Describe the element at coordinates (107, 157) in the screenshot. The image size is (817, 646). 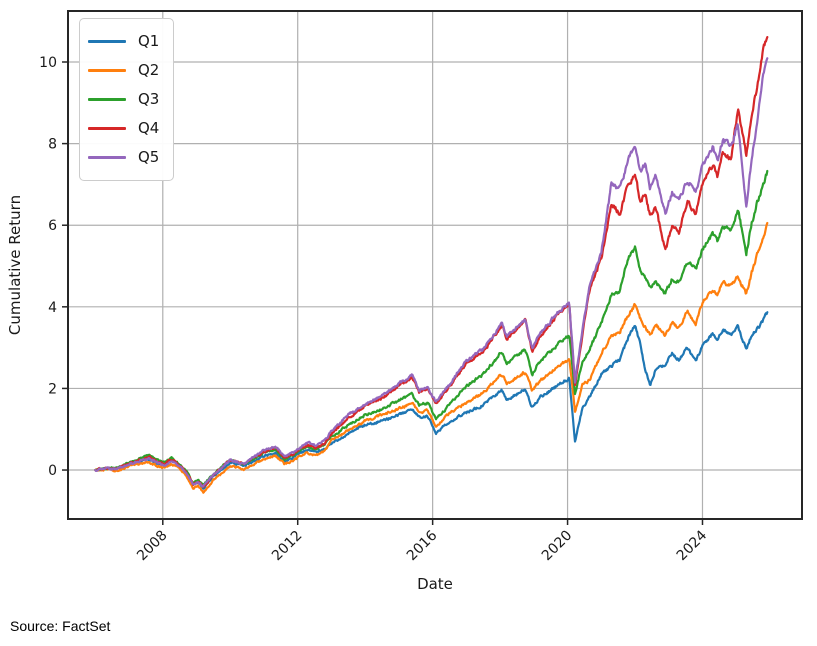
I see `legend-swatch-Q5` at that location.